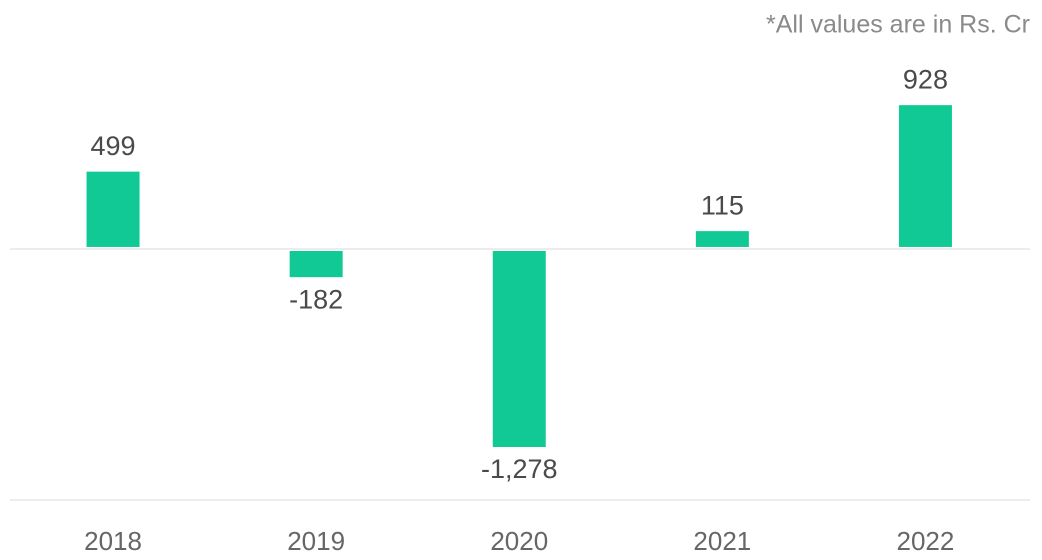 The height and width of the screenshot is (560, 1042). What do you see at coordinates (519, 541) in the screenshot?
I see `x-tick-label: 2020` at bounding box center [519, 541].